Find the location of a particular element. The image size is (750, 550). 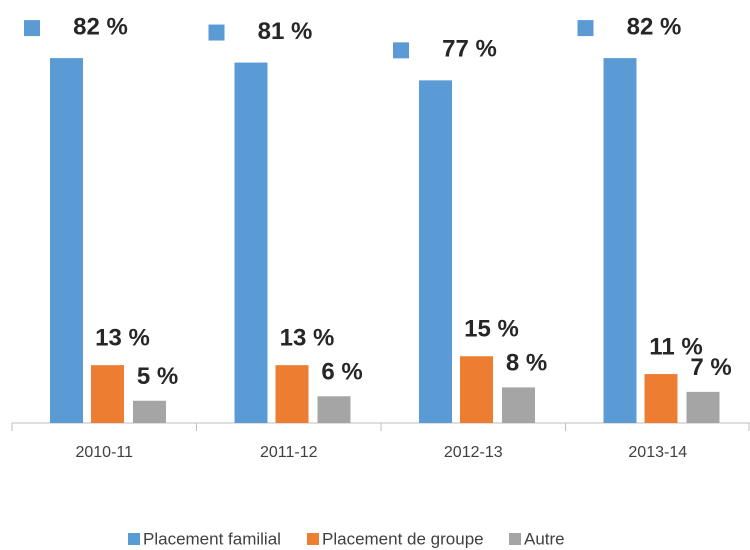

value-label: 81 % is located at coordinates (285, 31).